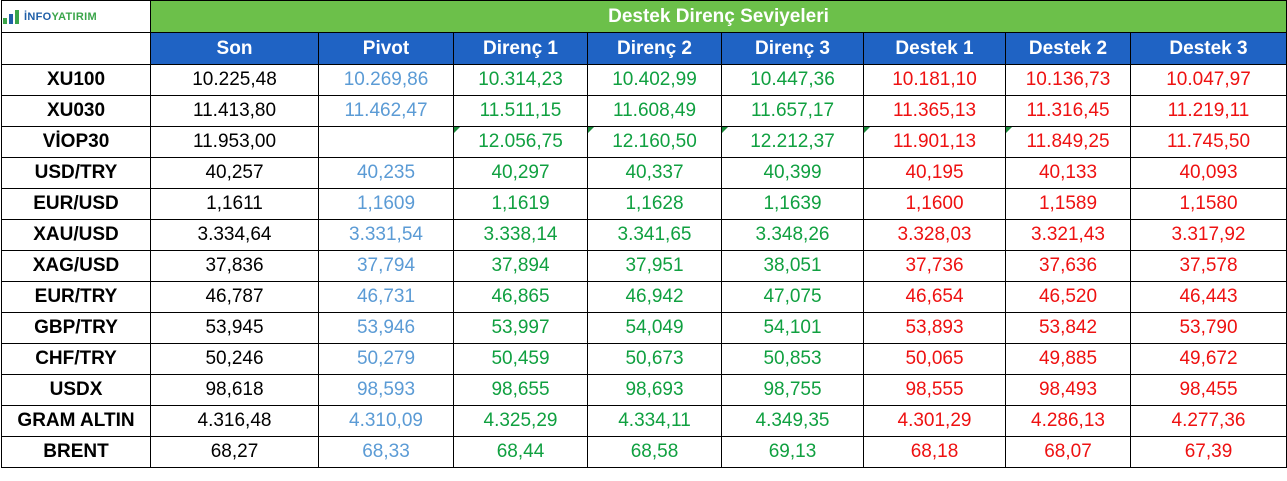 This screenshot has height=481, width=1287. I want to click on table-cell: 4.316,48, so click(234, 421).